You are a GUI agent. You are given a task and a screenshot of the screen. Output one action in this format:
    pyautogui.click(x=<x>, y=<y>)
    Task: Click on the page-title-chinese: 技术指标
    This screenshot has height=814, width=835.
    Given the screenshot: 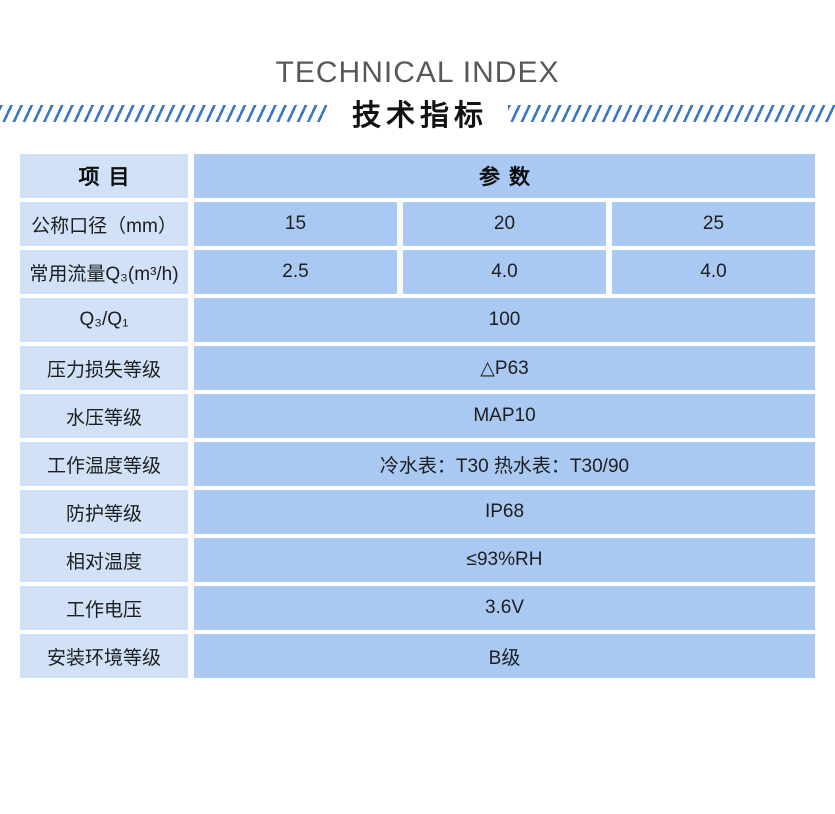 What is the action you would take?
    pyautogui.click(x=420, y=116)
    